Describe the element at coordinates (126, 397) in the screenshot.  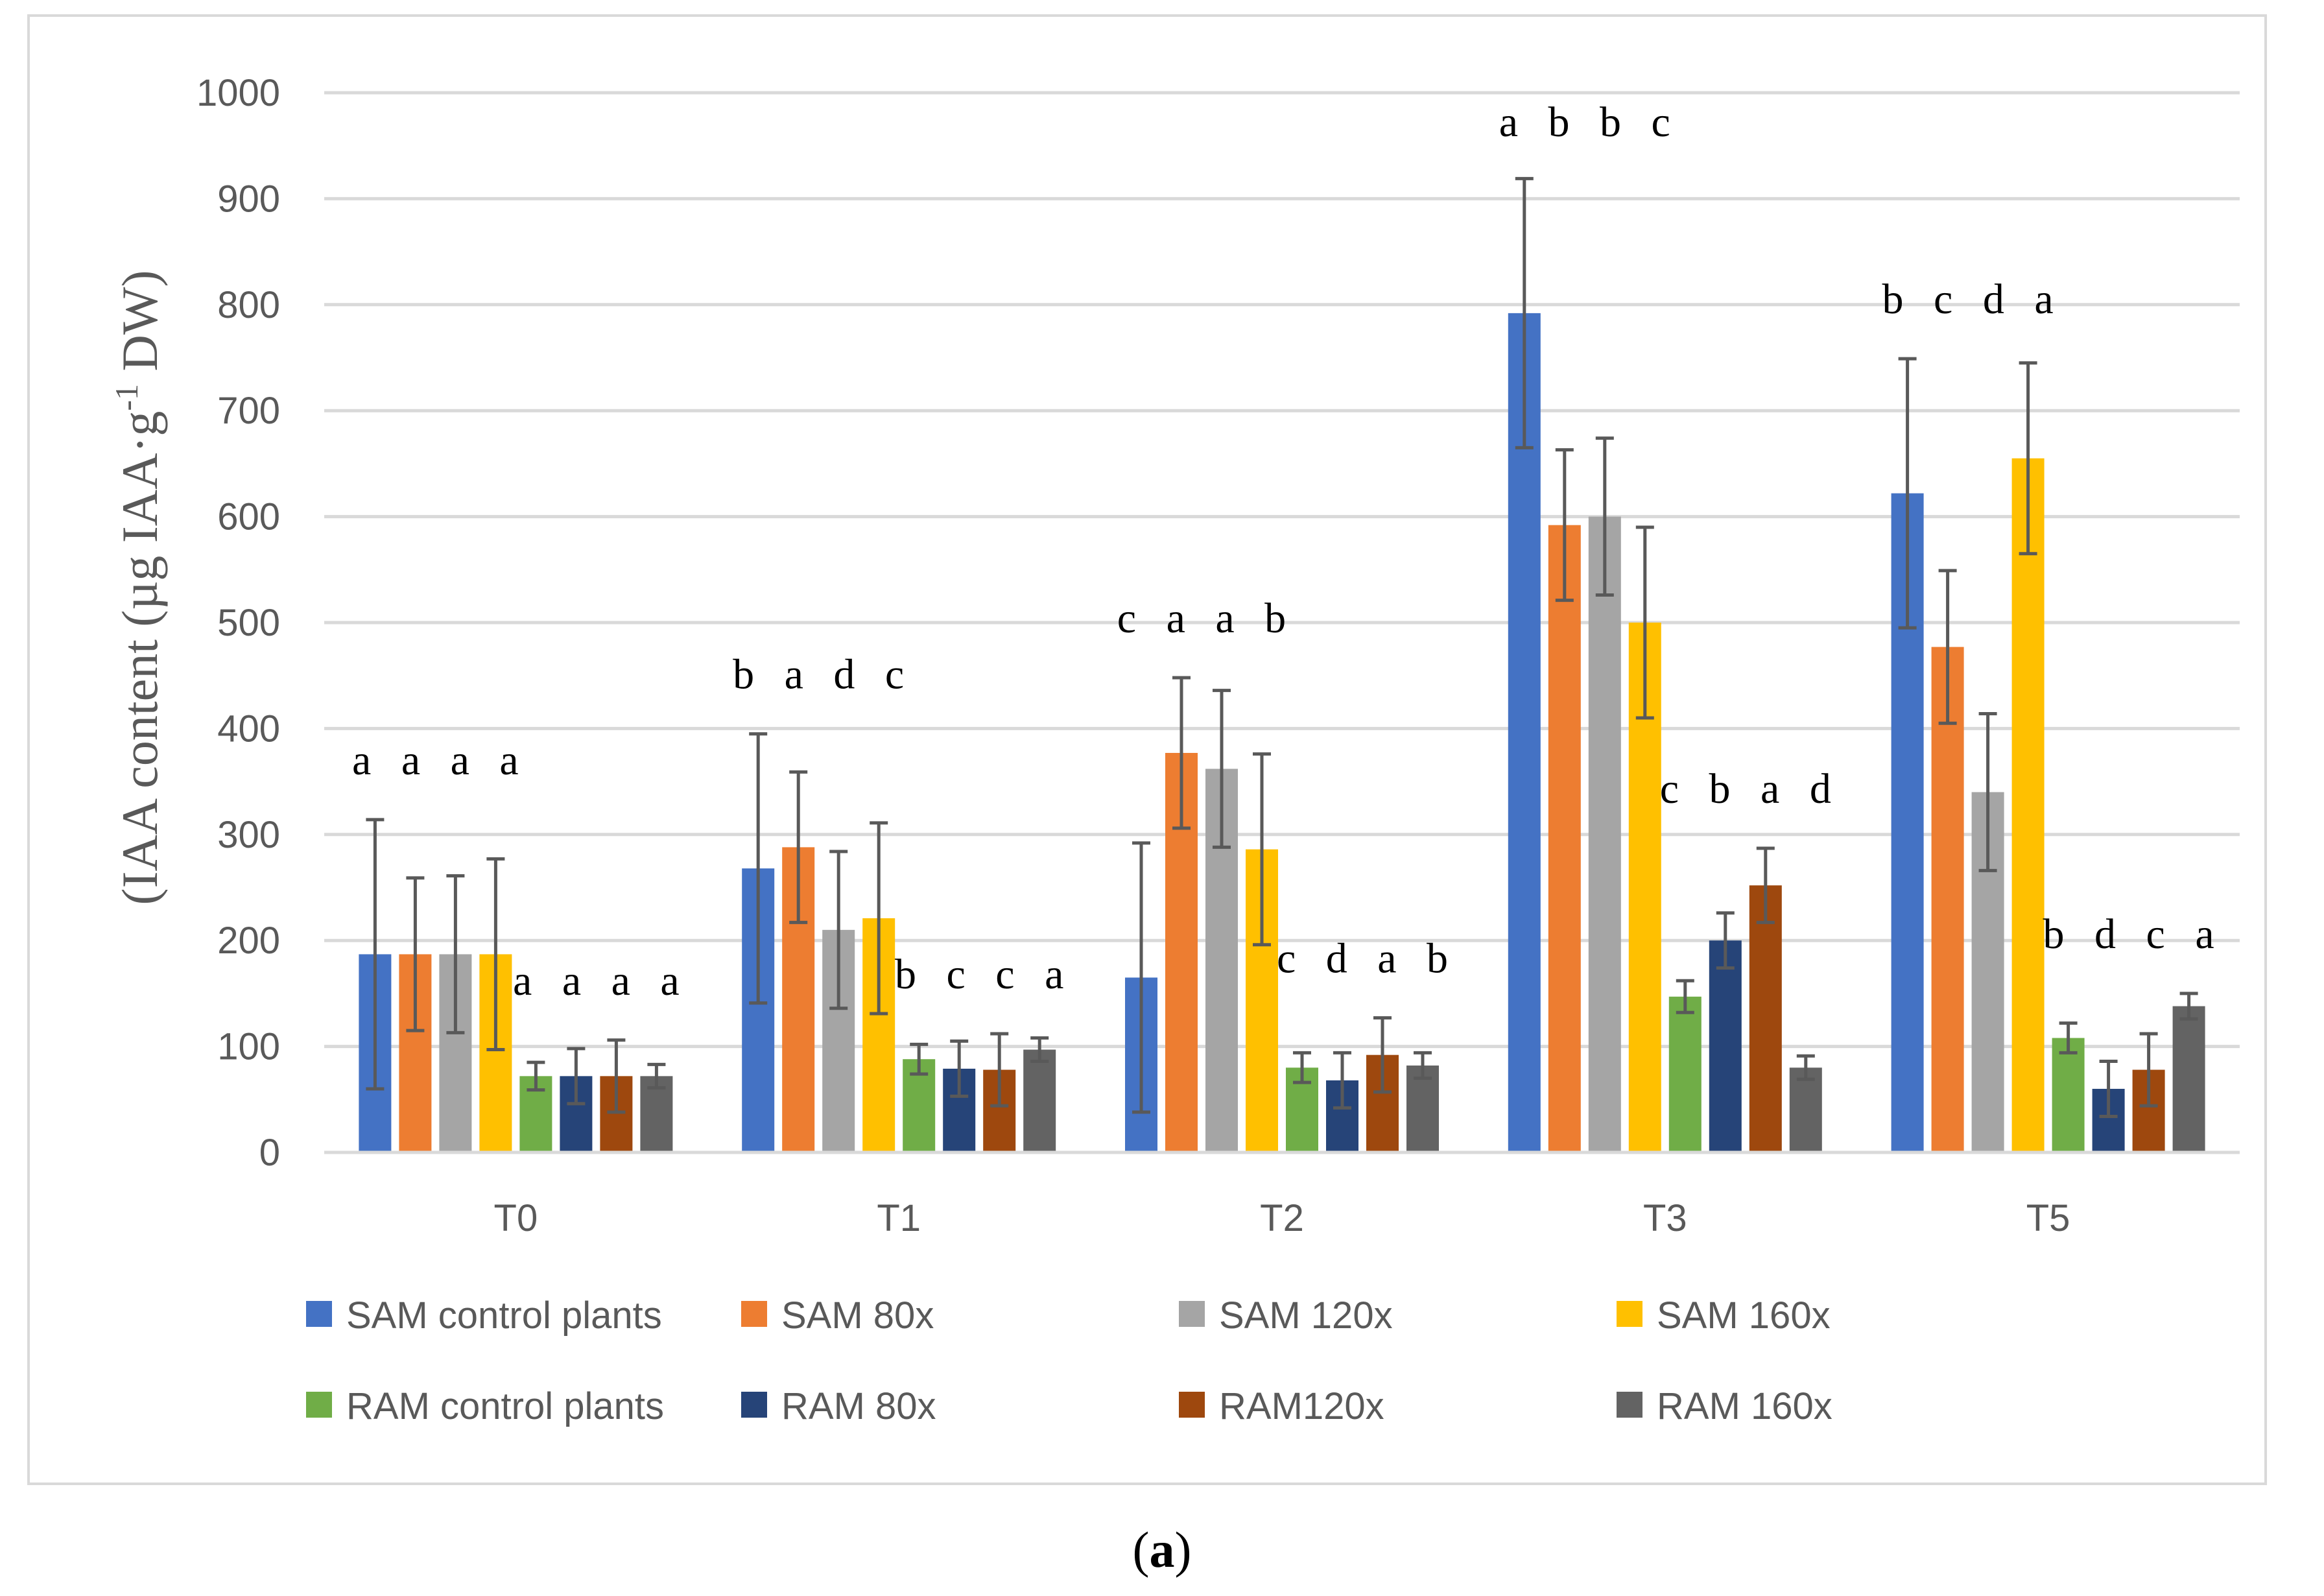
I see `y-axis-label-sup: -1` at that location.